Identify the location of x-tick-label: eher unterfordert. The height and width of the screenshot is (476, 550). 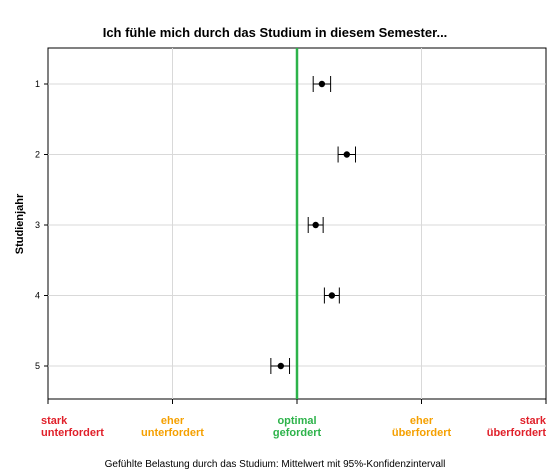
(172, 427).